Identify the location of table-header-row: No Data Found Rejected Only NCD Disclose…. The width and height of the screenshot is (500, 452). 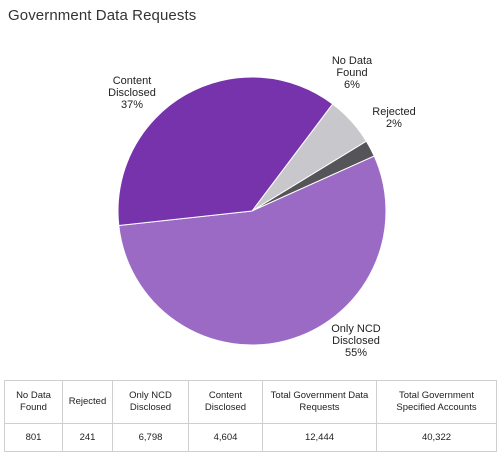
(250, 402).